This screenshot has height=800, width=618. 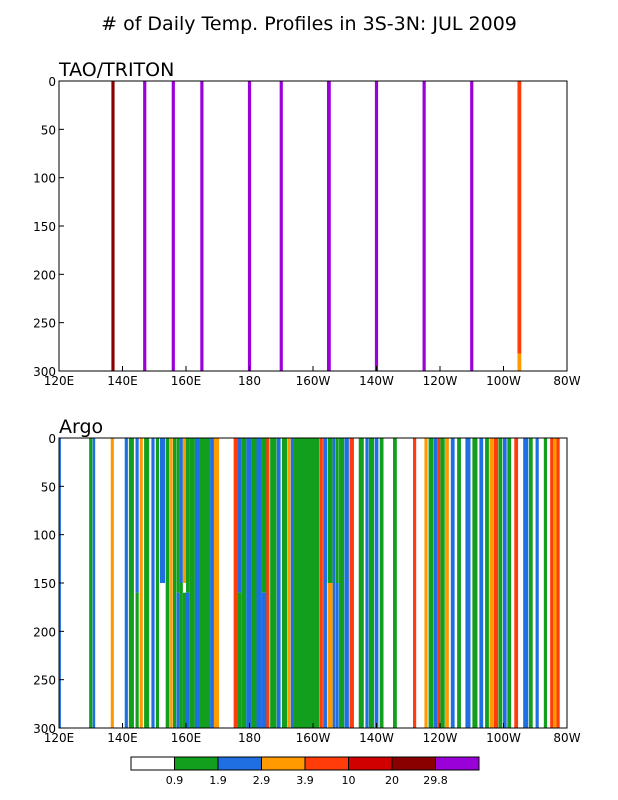 What do you see at coordinates (175, 780) in the screenshot?
I see `legend-label-0: 0.9` at bounding box center [175, 780].